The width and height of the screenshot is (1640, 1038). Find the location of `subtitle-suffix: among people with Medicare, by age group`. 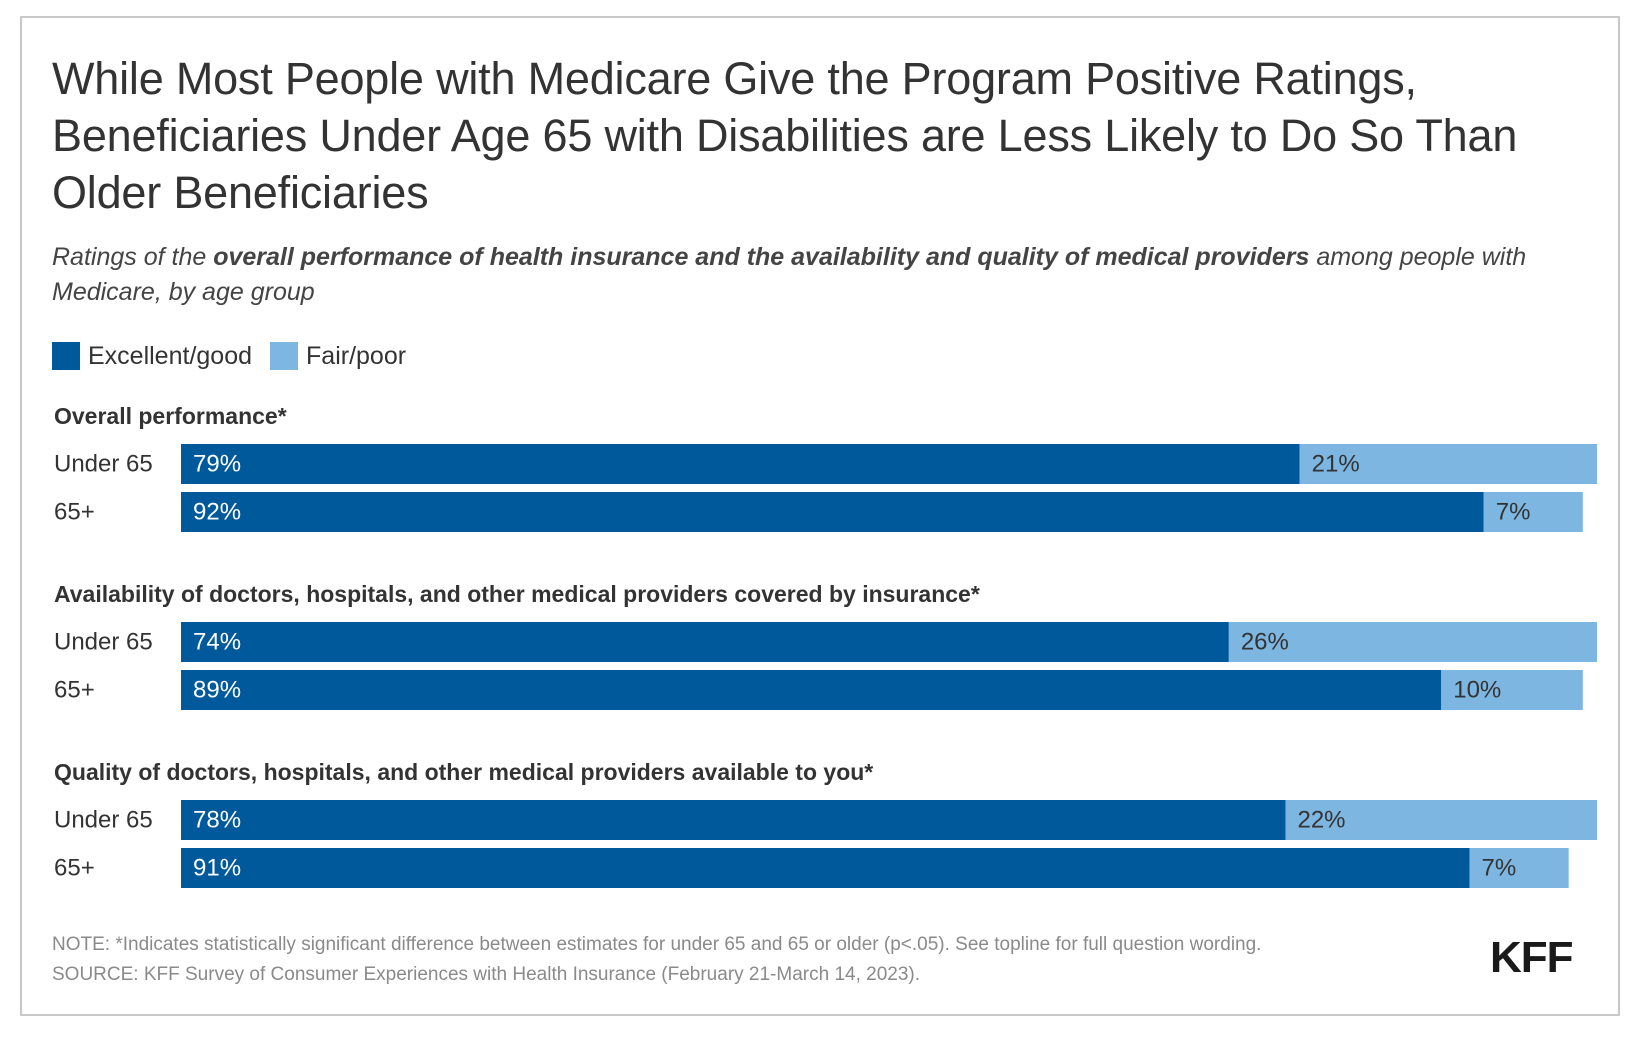

subtitle-suffix: among people with Medicare, by age group is located at coordinates (789, 274).